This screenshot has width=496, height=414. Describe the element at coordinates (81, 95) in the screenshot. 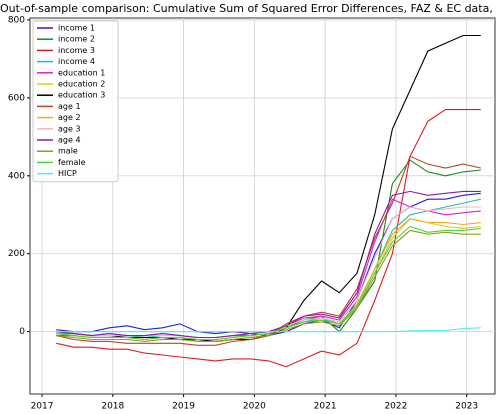

I see `legend-label: education 3` at that location.